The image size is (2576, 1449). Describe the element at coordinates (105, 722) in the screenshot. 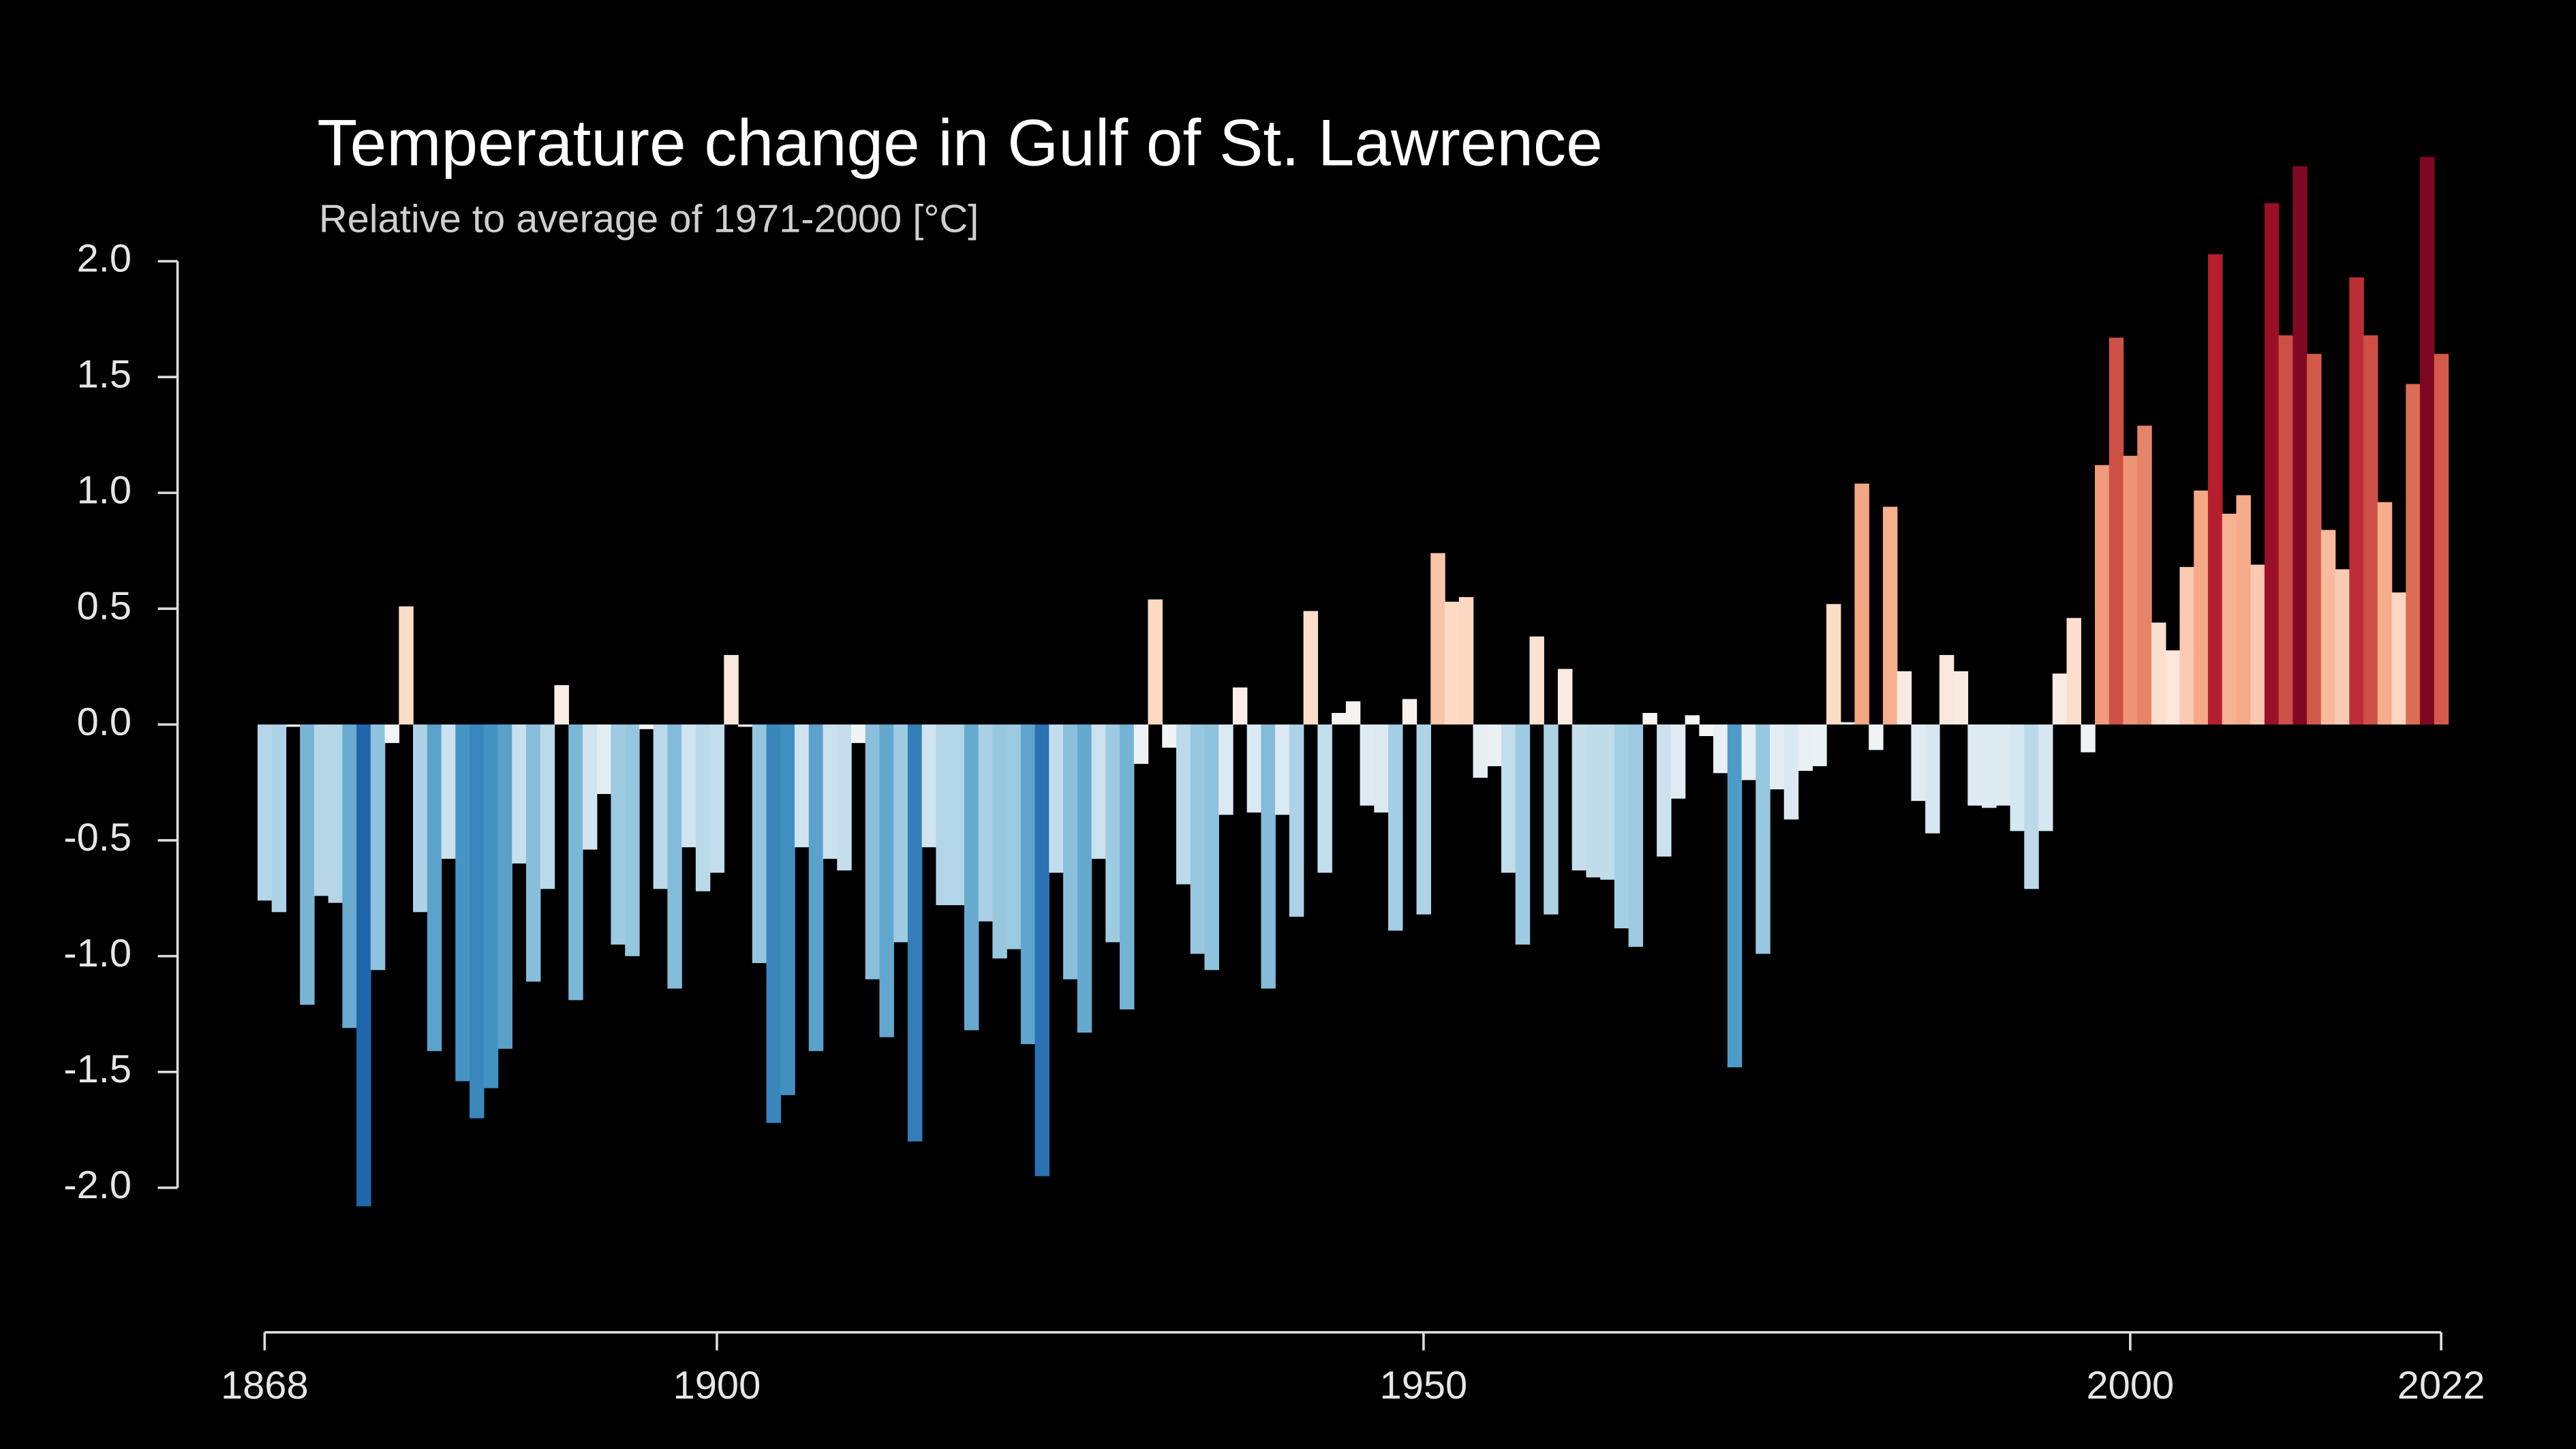

I see `y-tick-label: 0.0` at that location.